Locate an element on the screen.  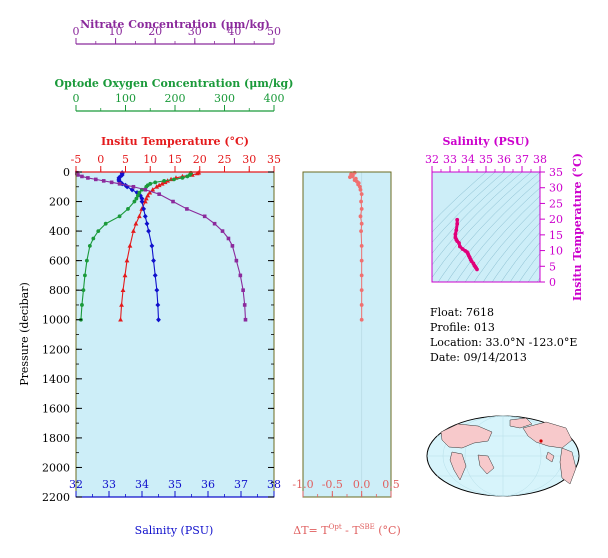
delta-t-axis-tick-label: -1.0 is located at coordinates (302, 484).